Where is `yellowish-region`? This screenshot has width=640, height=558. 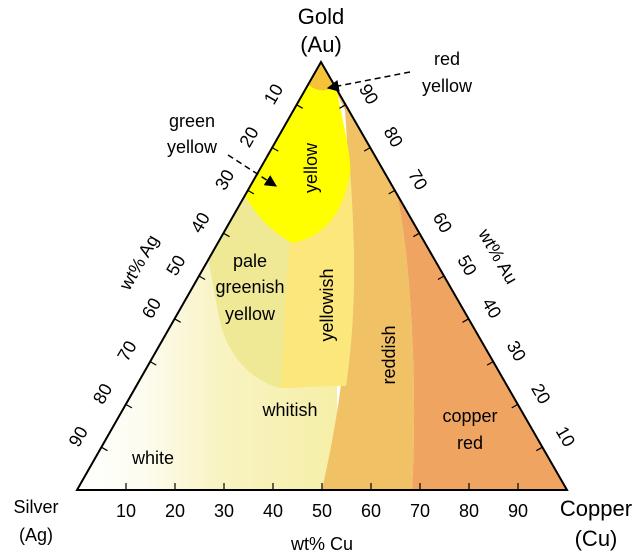 yellowish-region is located at coordinates (317, 279).